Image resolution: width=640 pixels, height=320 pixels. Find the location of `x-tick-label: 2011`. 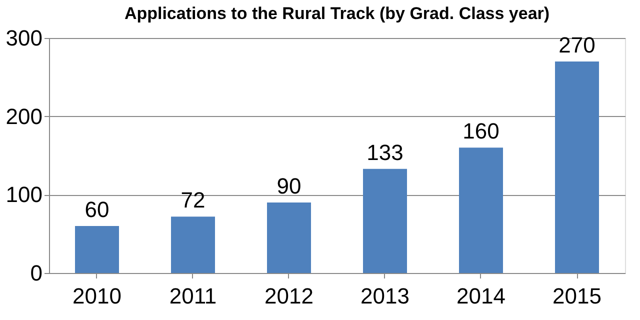

x-tick-label: 2011 is located at coordinates (193, 296).